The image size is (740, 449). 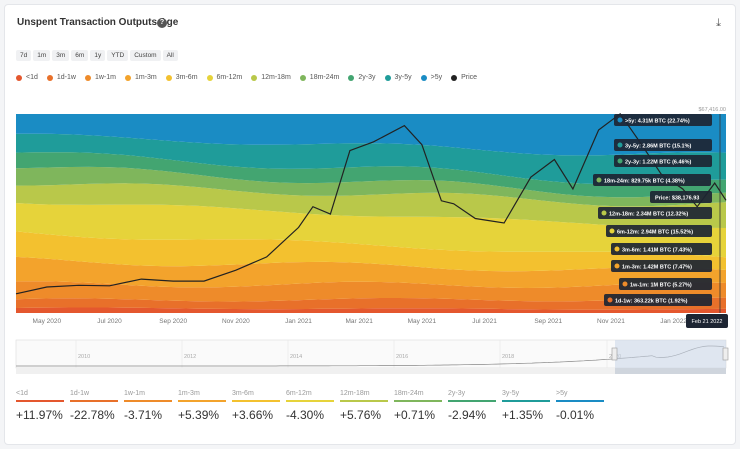 What do you see at coordinates (670, 354) in the screenshot?
I see `navigator-selection` at bounding box center [670, 354].